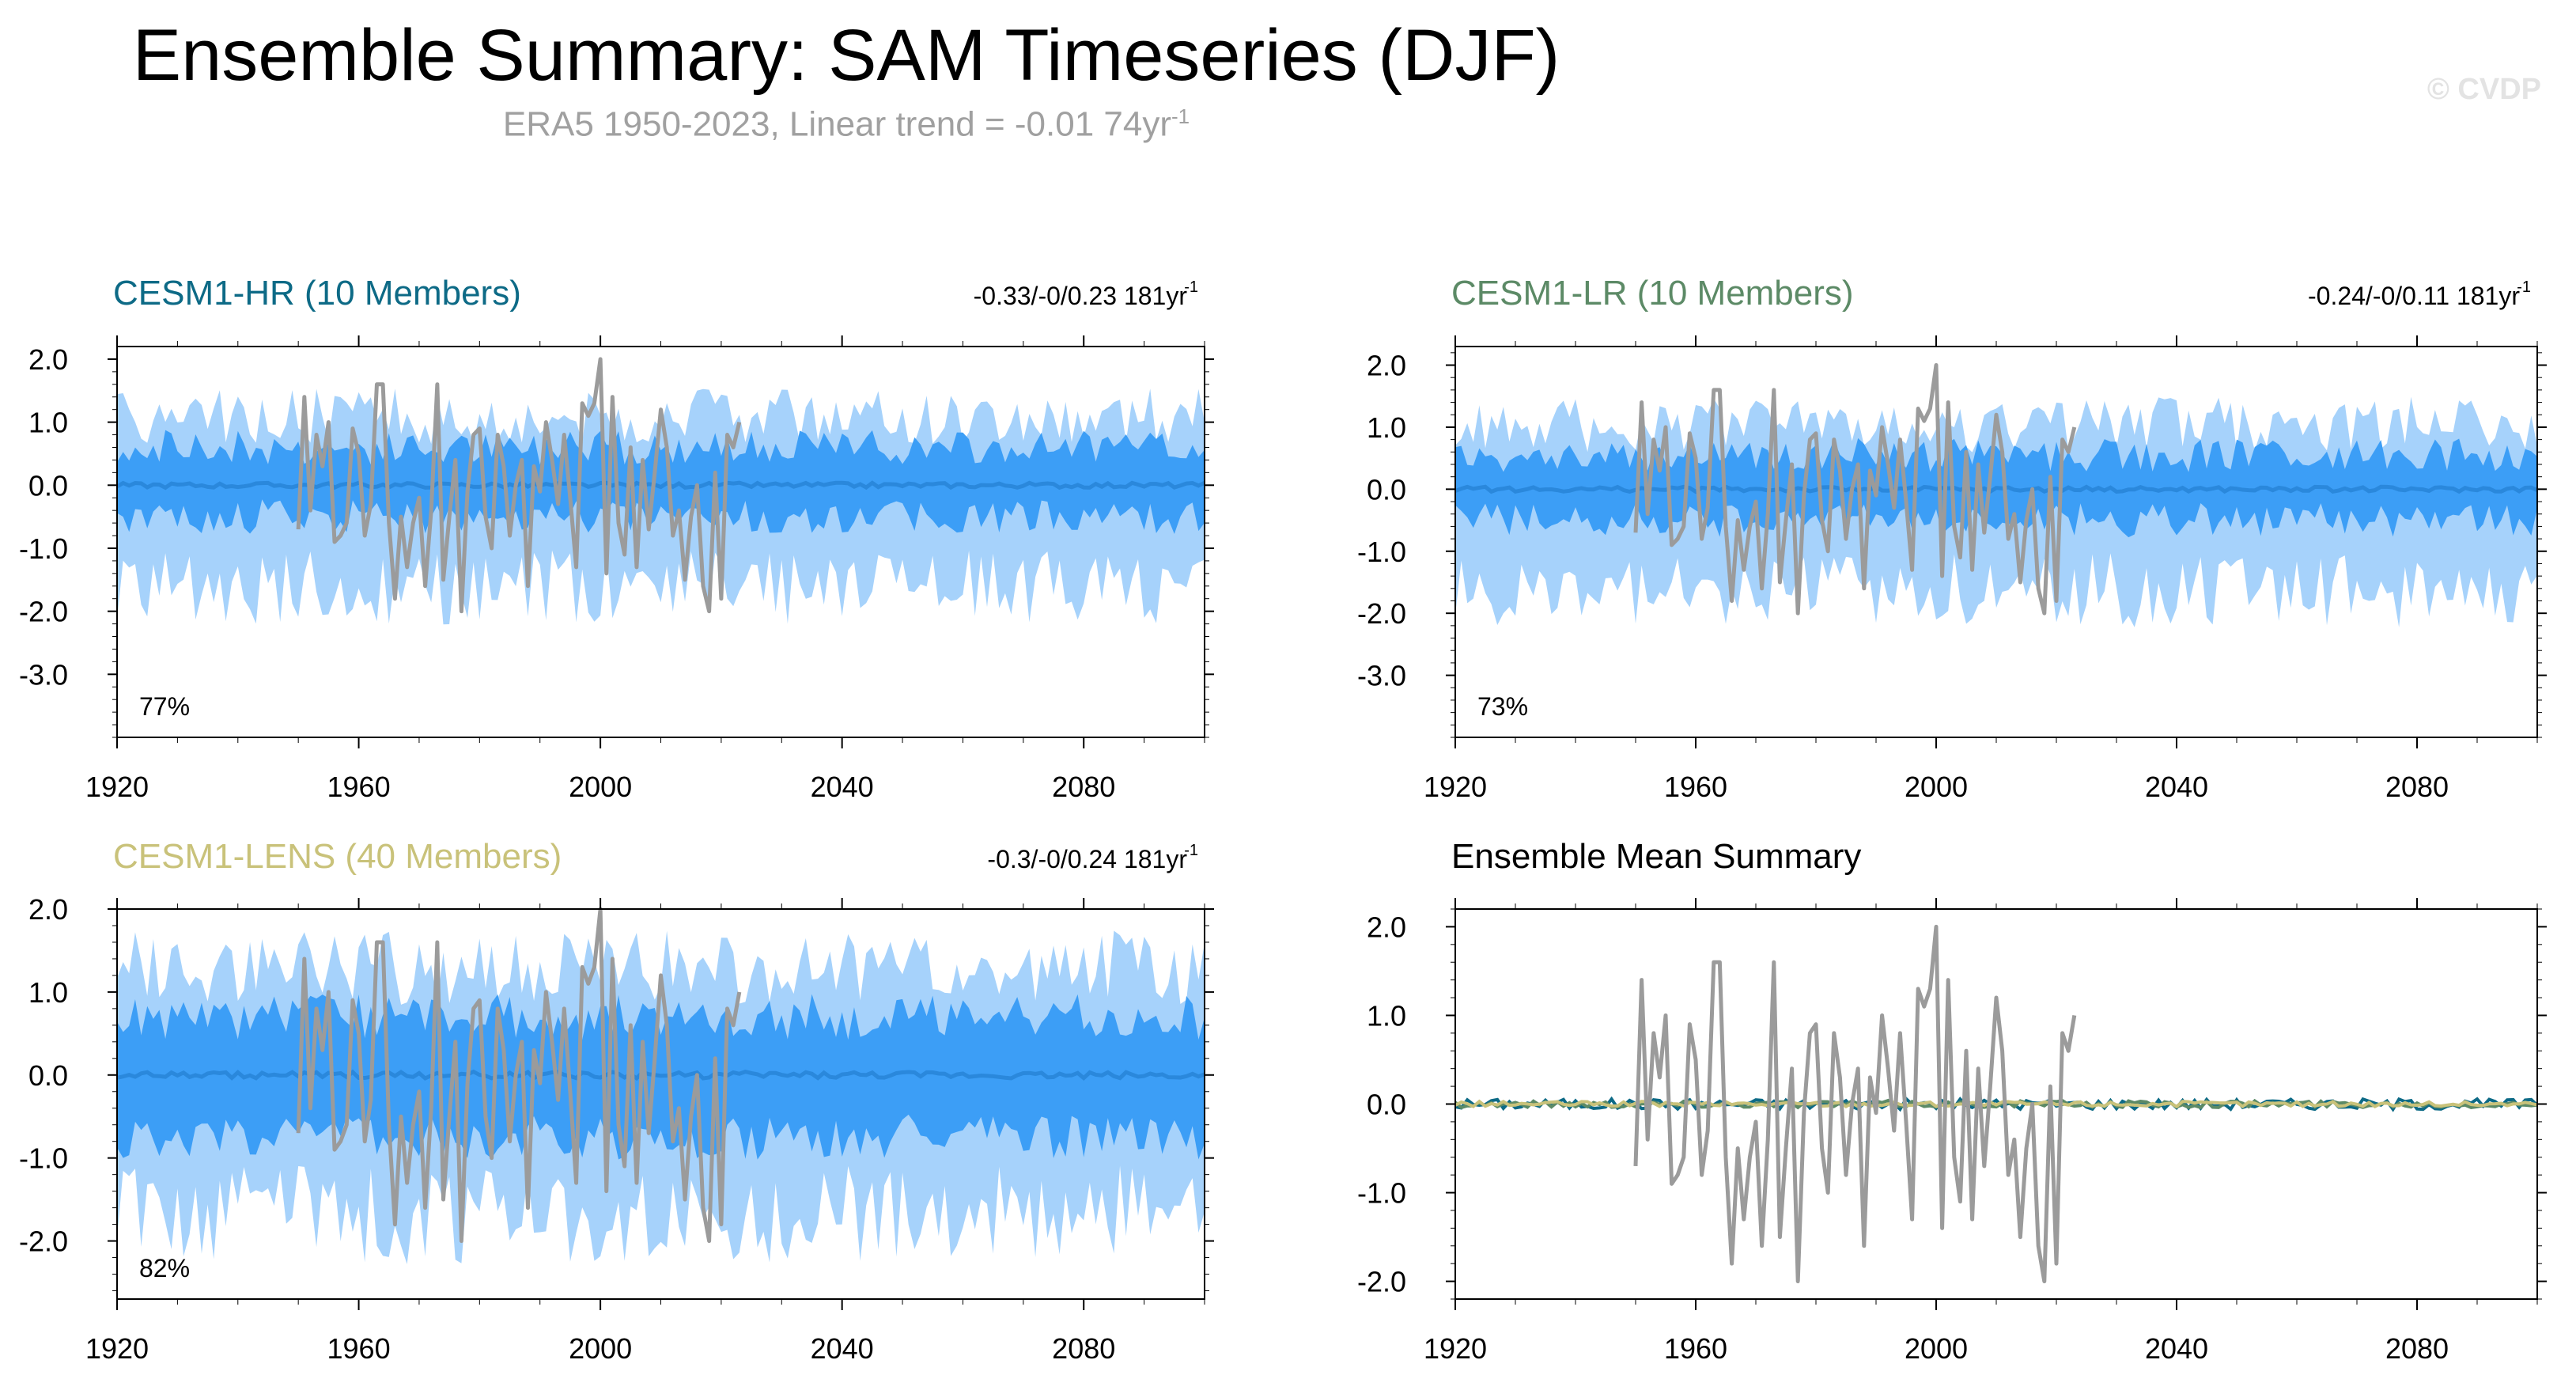  Describe the element at coordinates (1653, 293) in the screenshot. I see `panel-title: CESM1-LR (10 Members)` at that location.